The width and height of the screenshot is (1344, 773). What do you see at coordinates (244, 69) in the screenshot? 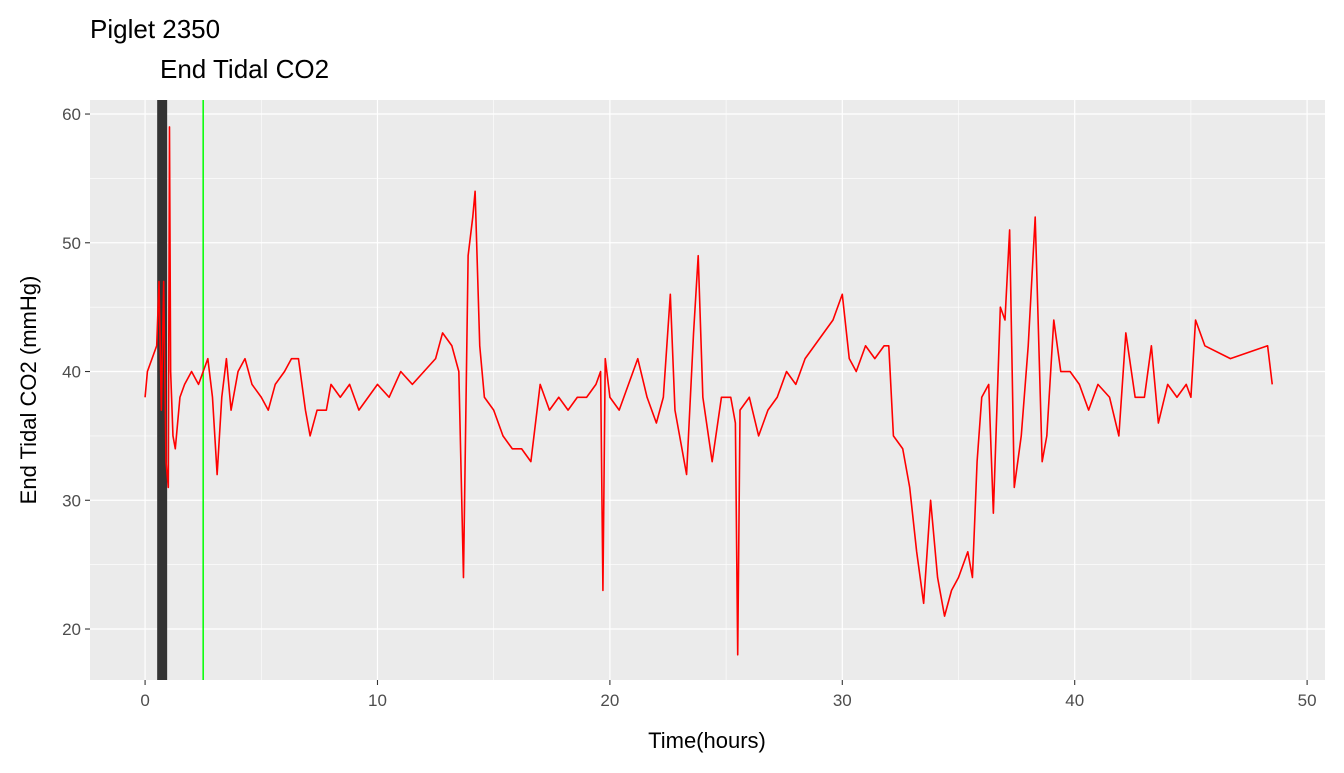
I see `chart-subtitle: End Tidal CO2` at bounding box center [244, 69].